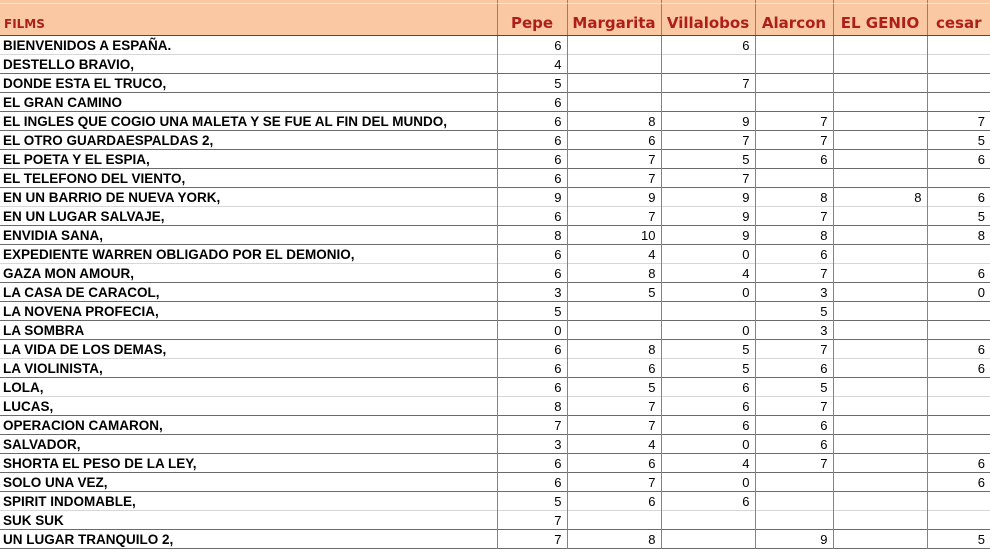 This screenshot has width=990, height=555. What do you see at coordinates (94, 178) in the screenshot?
I see `film-title-cell: EL TELEFONO DEL VIENTO,` at bounding box center [94, 178].